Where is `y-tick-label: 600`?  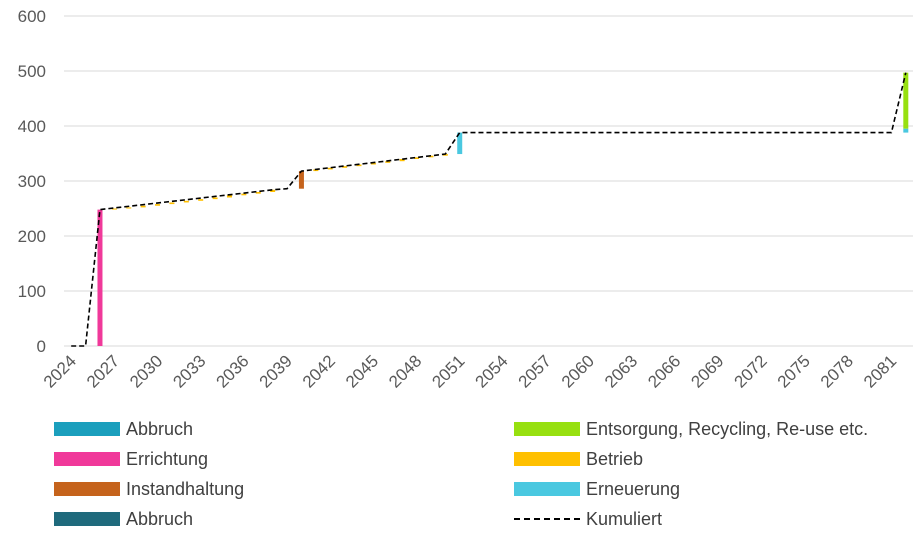
y-tick-label: 600 is located at coordinates (32, 16).